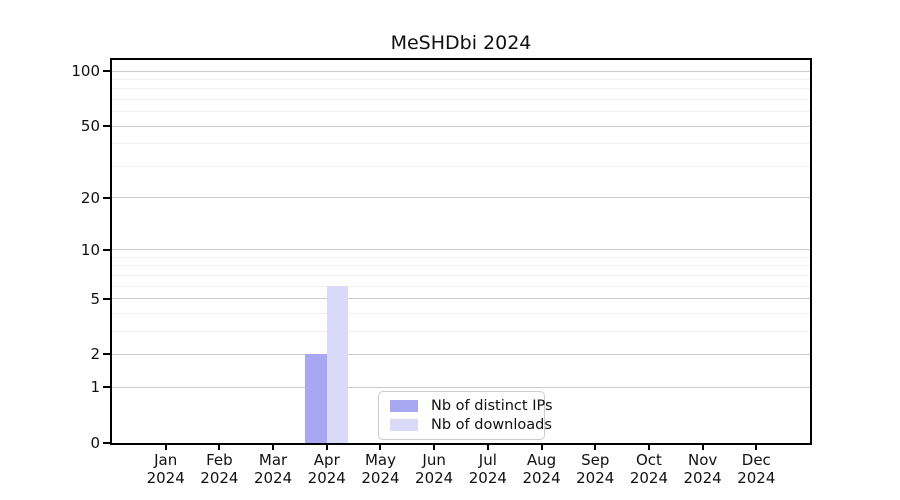 The width and height of the screenshot is (900, 500). I want to click on x-tick-month: Oct, so click(648, 460).